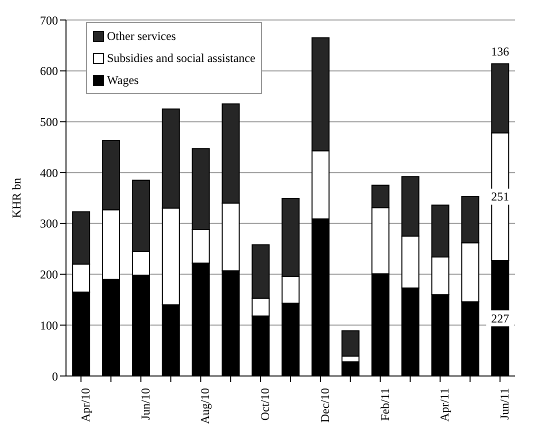 This screenshot has height=446, width=539. Describe the element at coordinates (49, 173) in the screenshot. I see `y-tick-label: 400` at that location.